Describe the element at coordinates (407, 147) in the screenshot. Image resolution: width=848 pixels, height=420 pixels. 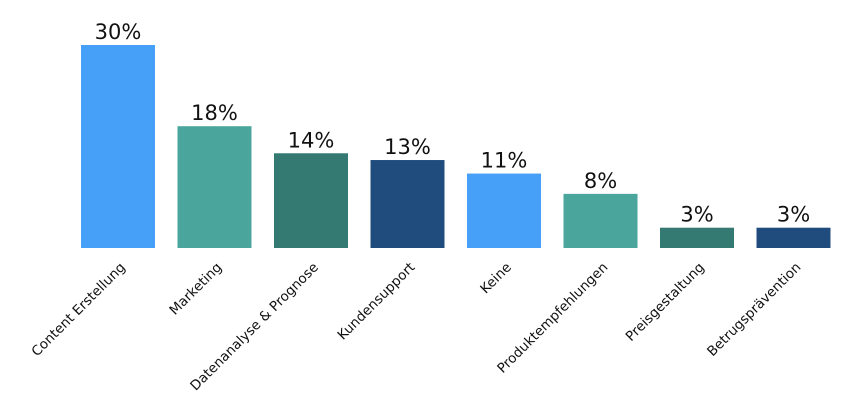
I see `value-label-4: 13%` at that location.